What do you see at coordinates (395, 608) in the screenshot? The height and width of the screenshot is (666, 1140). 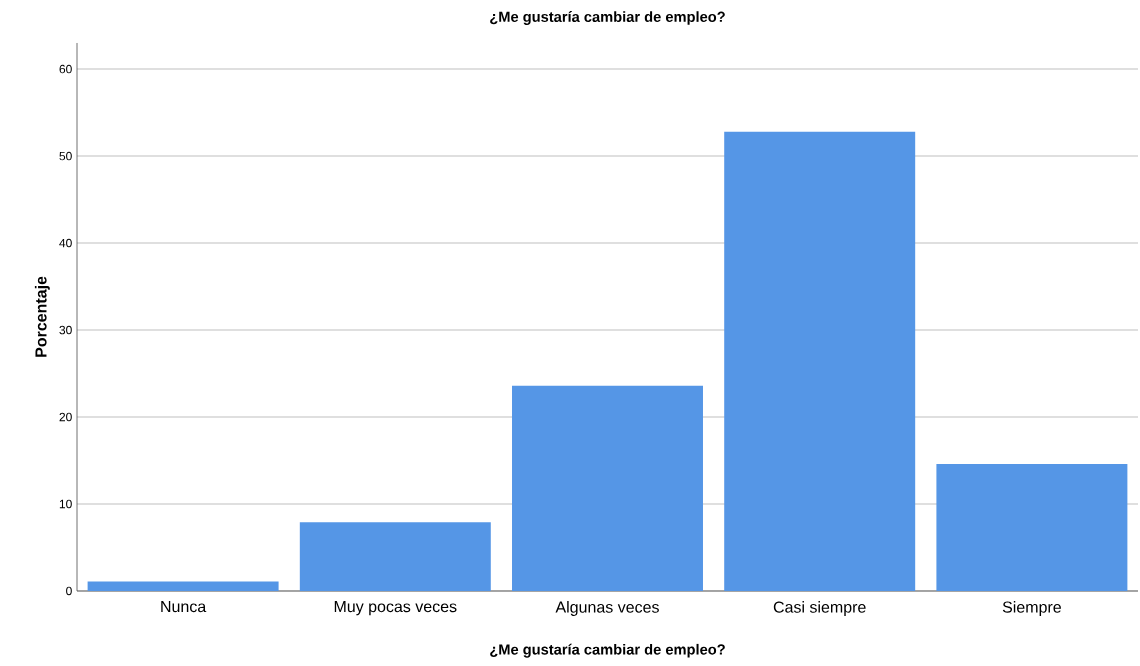 I see `x-tick-label: Muy pocas veces` at bounding box center [395, 608].